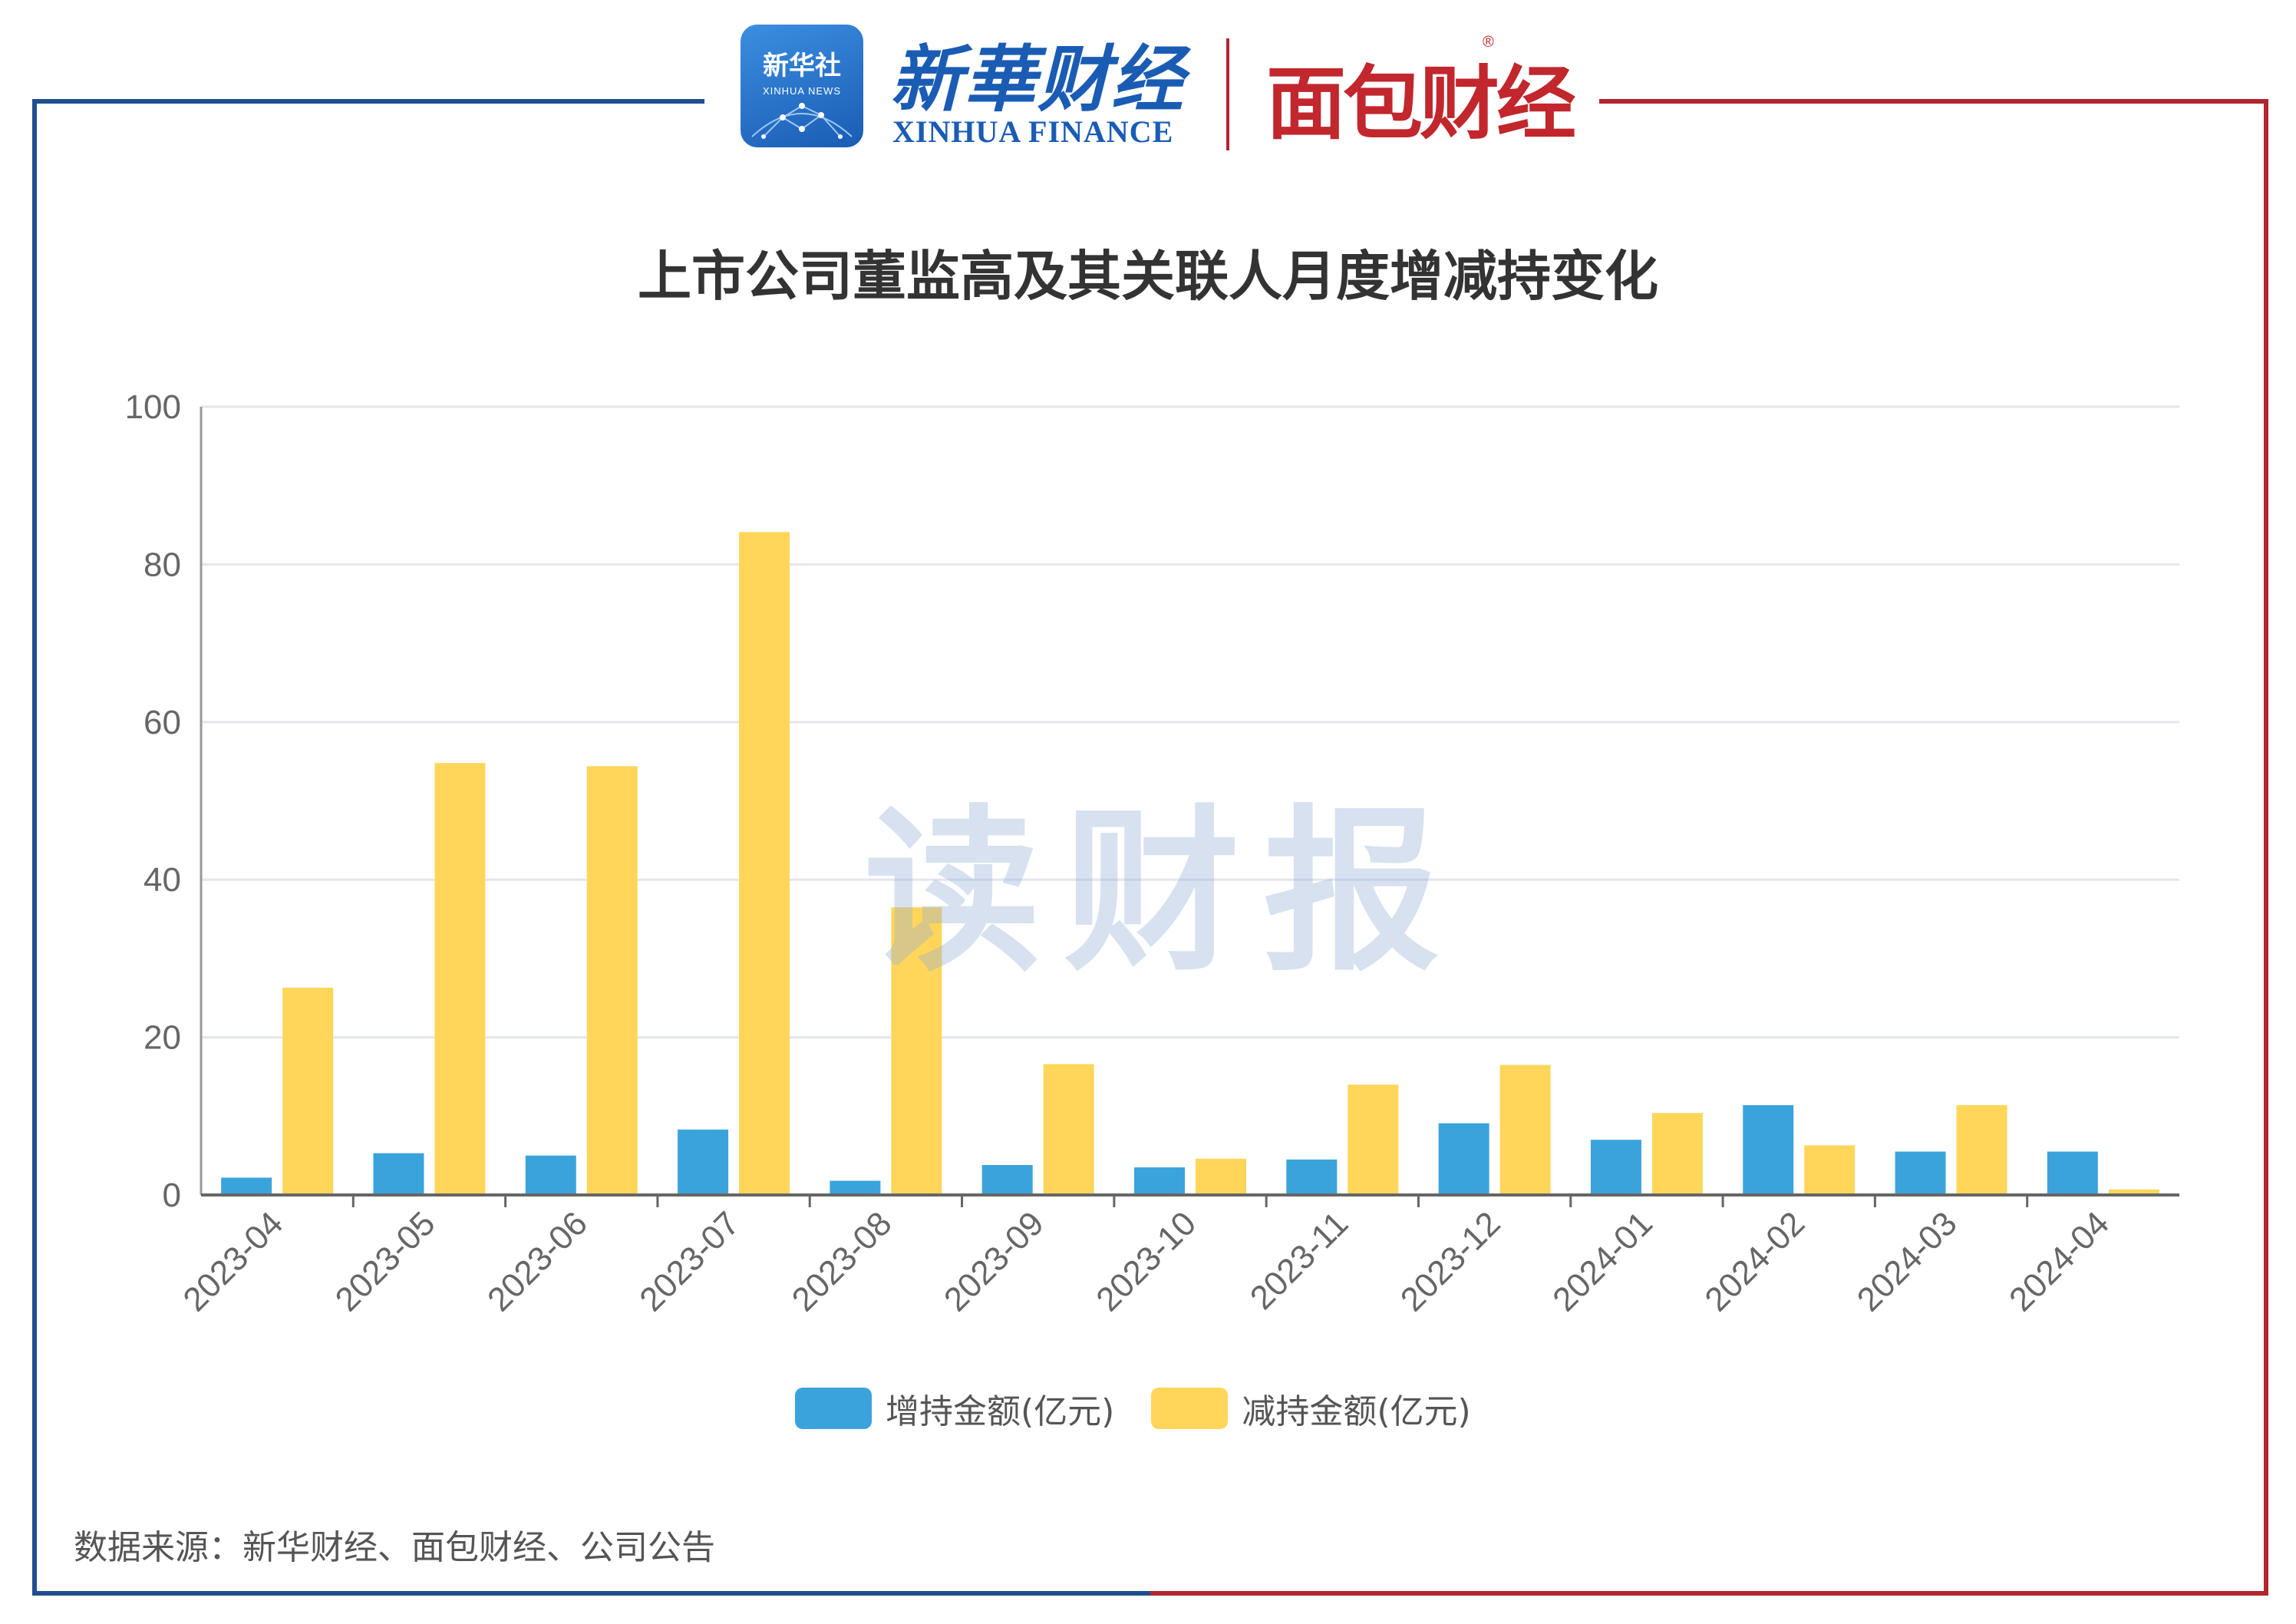  I want to click on legend-item: 减持金额(亿元), so click(1311, 1408).